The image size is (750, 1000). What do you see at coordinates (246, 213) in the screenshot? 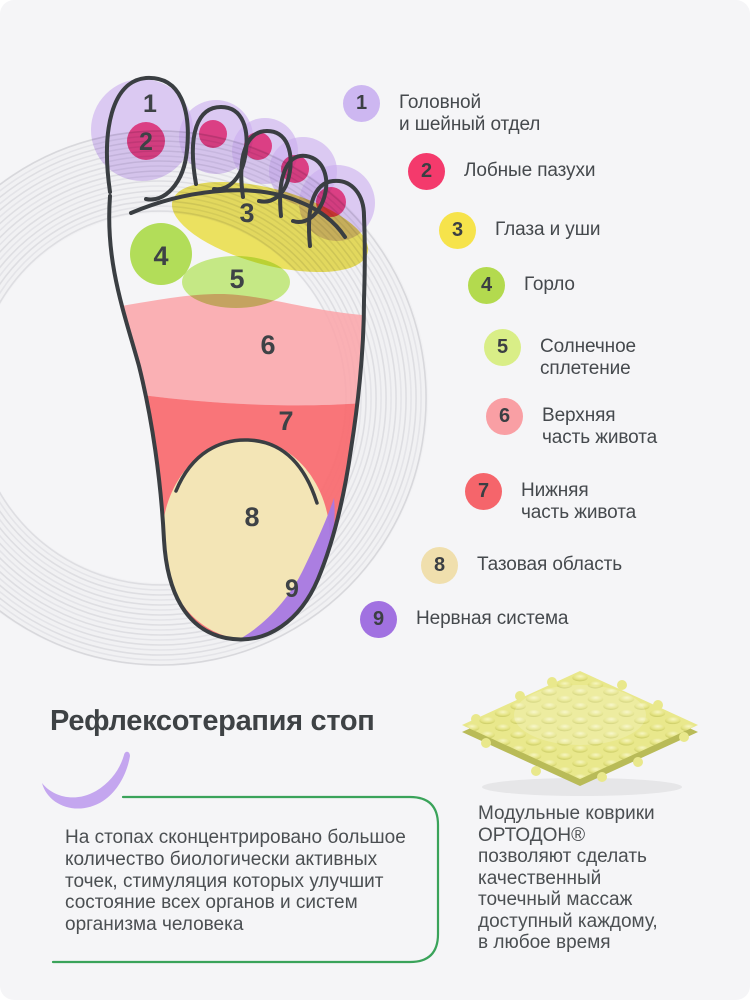
I see `svg-text: 3` at bounding box center [246, 213].